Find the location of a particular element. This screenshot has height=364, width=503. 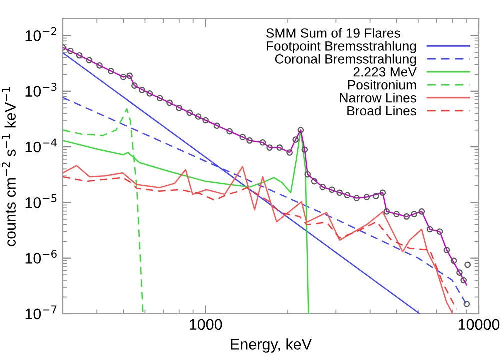

y-tick-label: 10$^{−5}$ is located at coordinates (41, 201).